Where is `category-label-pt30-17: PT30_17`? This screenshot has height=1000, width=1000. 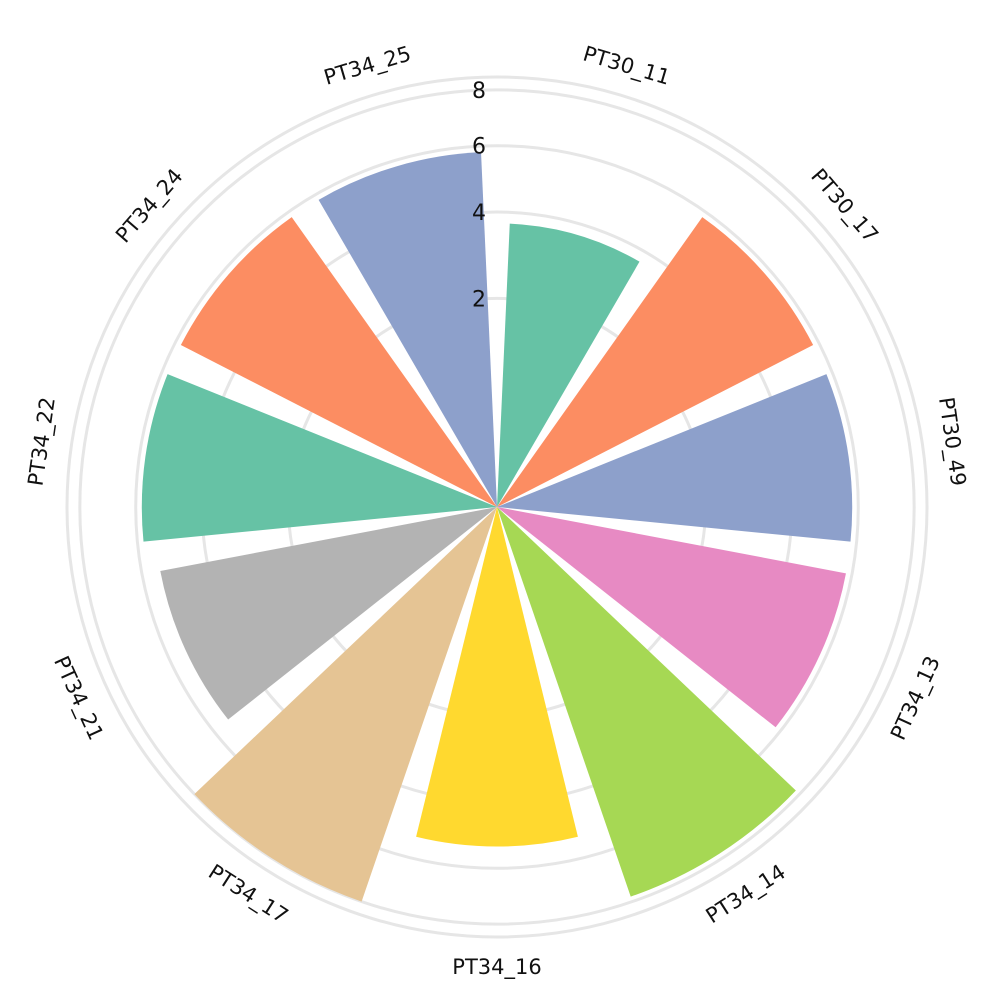
category-label-pt30-17: PT30_17 is located at coordinates (844, 206).